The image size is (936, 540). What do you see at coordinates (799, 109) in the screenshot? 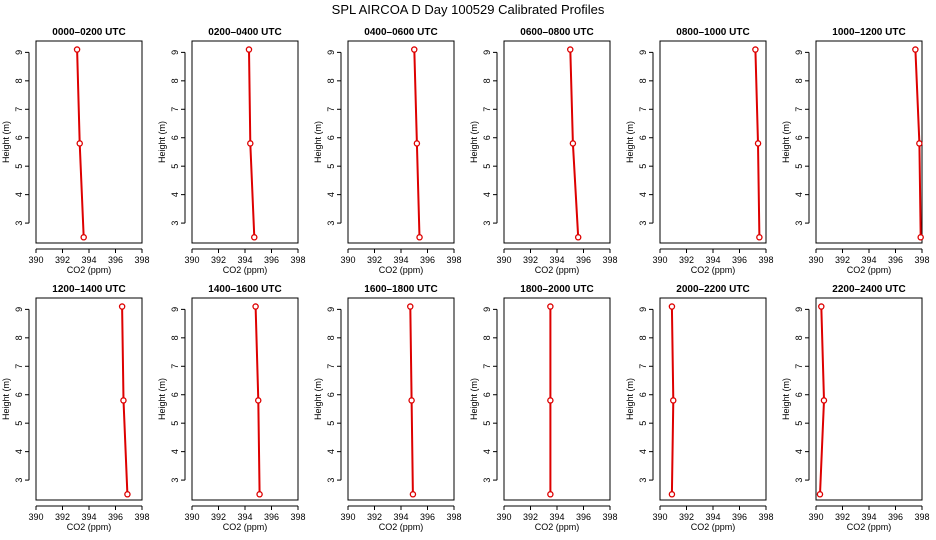
I see `y-tick-label: 7` at bounding box center [799, 109].